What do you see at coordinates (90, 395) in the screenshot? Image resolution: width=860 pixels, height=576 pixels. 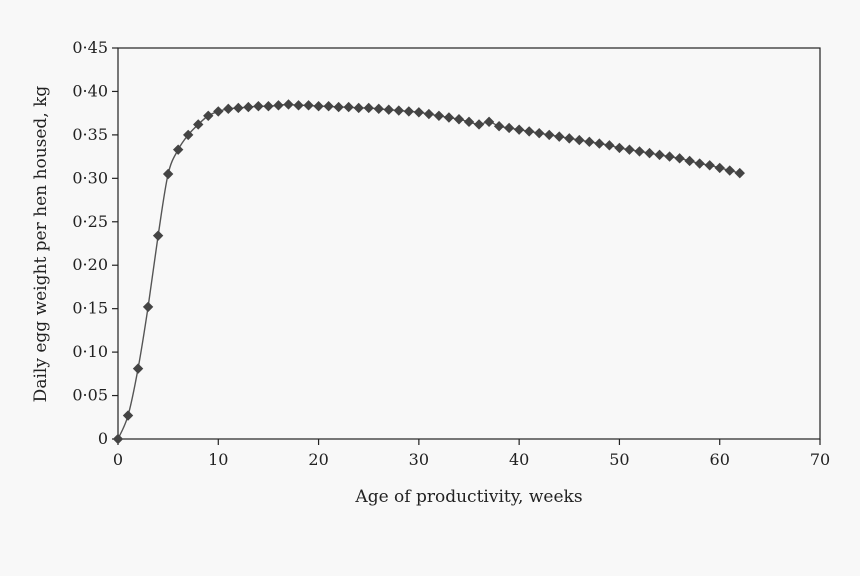 I see `y-tick-label: 0·05` at bounding box center [90, 395].